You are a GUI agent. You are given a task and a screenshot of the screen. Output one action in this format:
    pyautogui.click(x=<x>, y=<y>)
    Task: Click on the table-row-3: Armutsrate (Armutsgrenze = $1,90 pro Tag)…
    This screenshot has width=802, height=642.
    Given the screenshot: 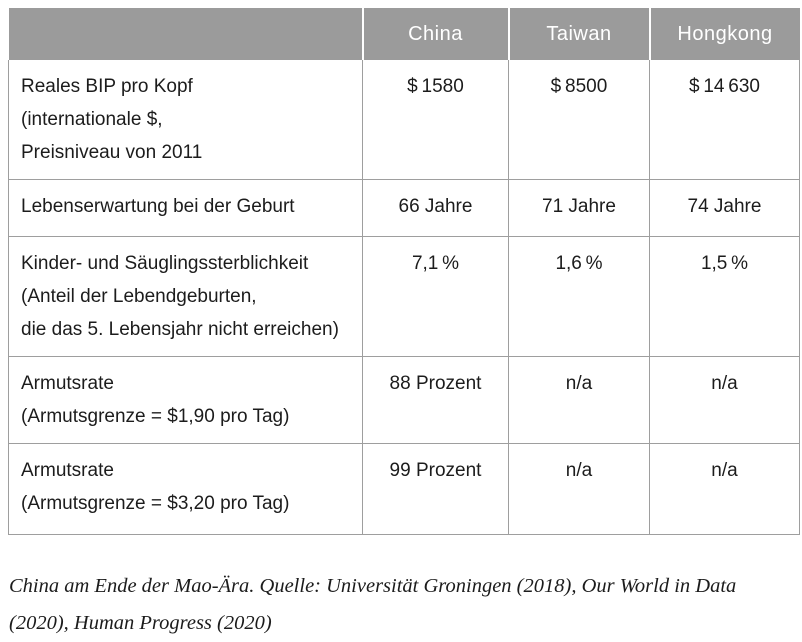 What is the action you would take?
    pyautogui.click(x=404, y=400)
    